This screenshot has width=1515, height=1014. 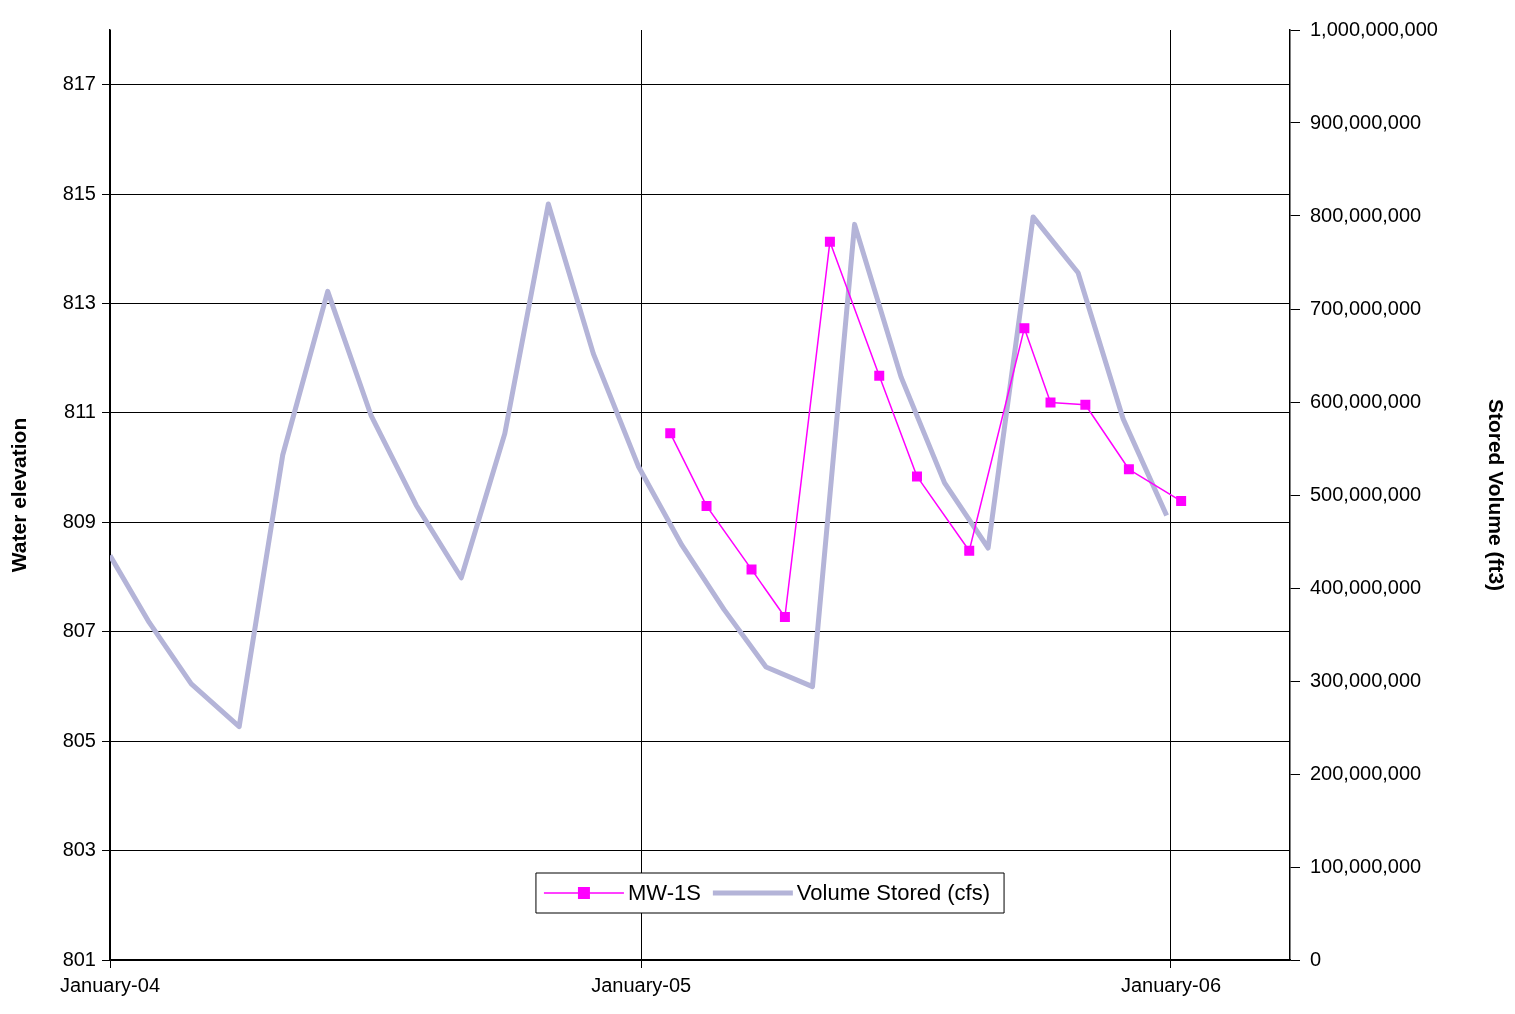 What do you see at coordinates (1374, 28) in the screenshot?
I see `y2-tick-label: 1,000,000,000` at bounding box center [1374, 28].